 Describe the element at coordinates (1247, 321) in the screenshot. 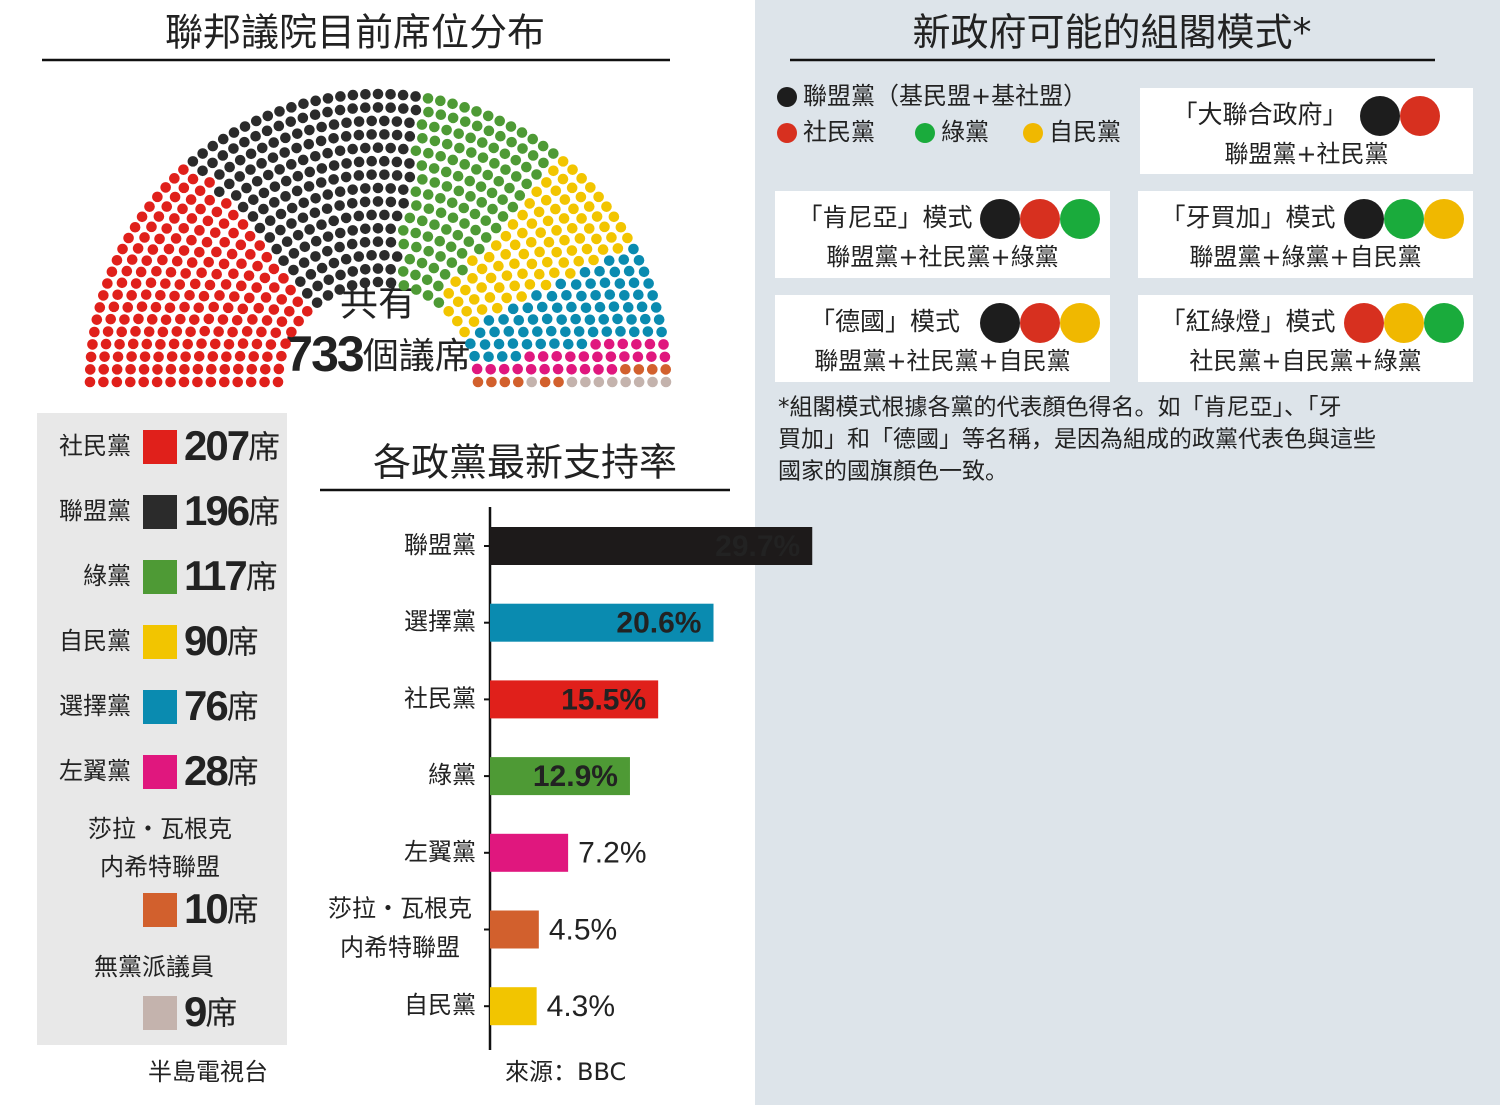

I see `coalition-name: 「紅綠燈」模式` at that location.